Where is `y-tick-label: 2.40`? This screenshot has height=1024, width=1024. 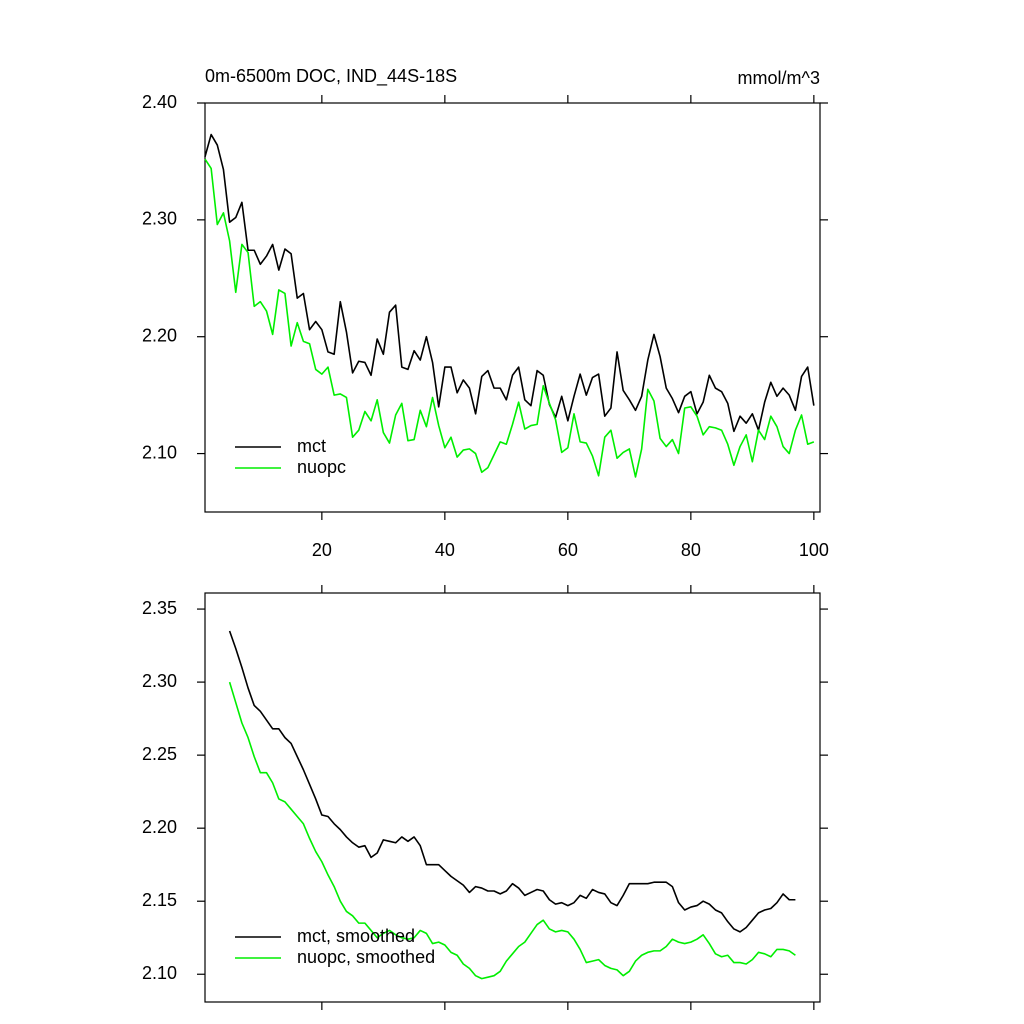 y-tick-label: 2.40 is located at coordinates (159, 102).